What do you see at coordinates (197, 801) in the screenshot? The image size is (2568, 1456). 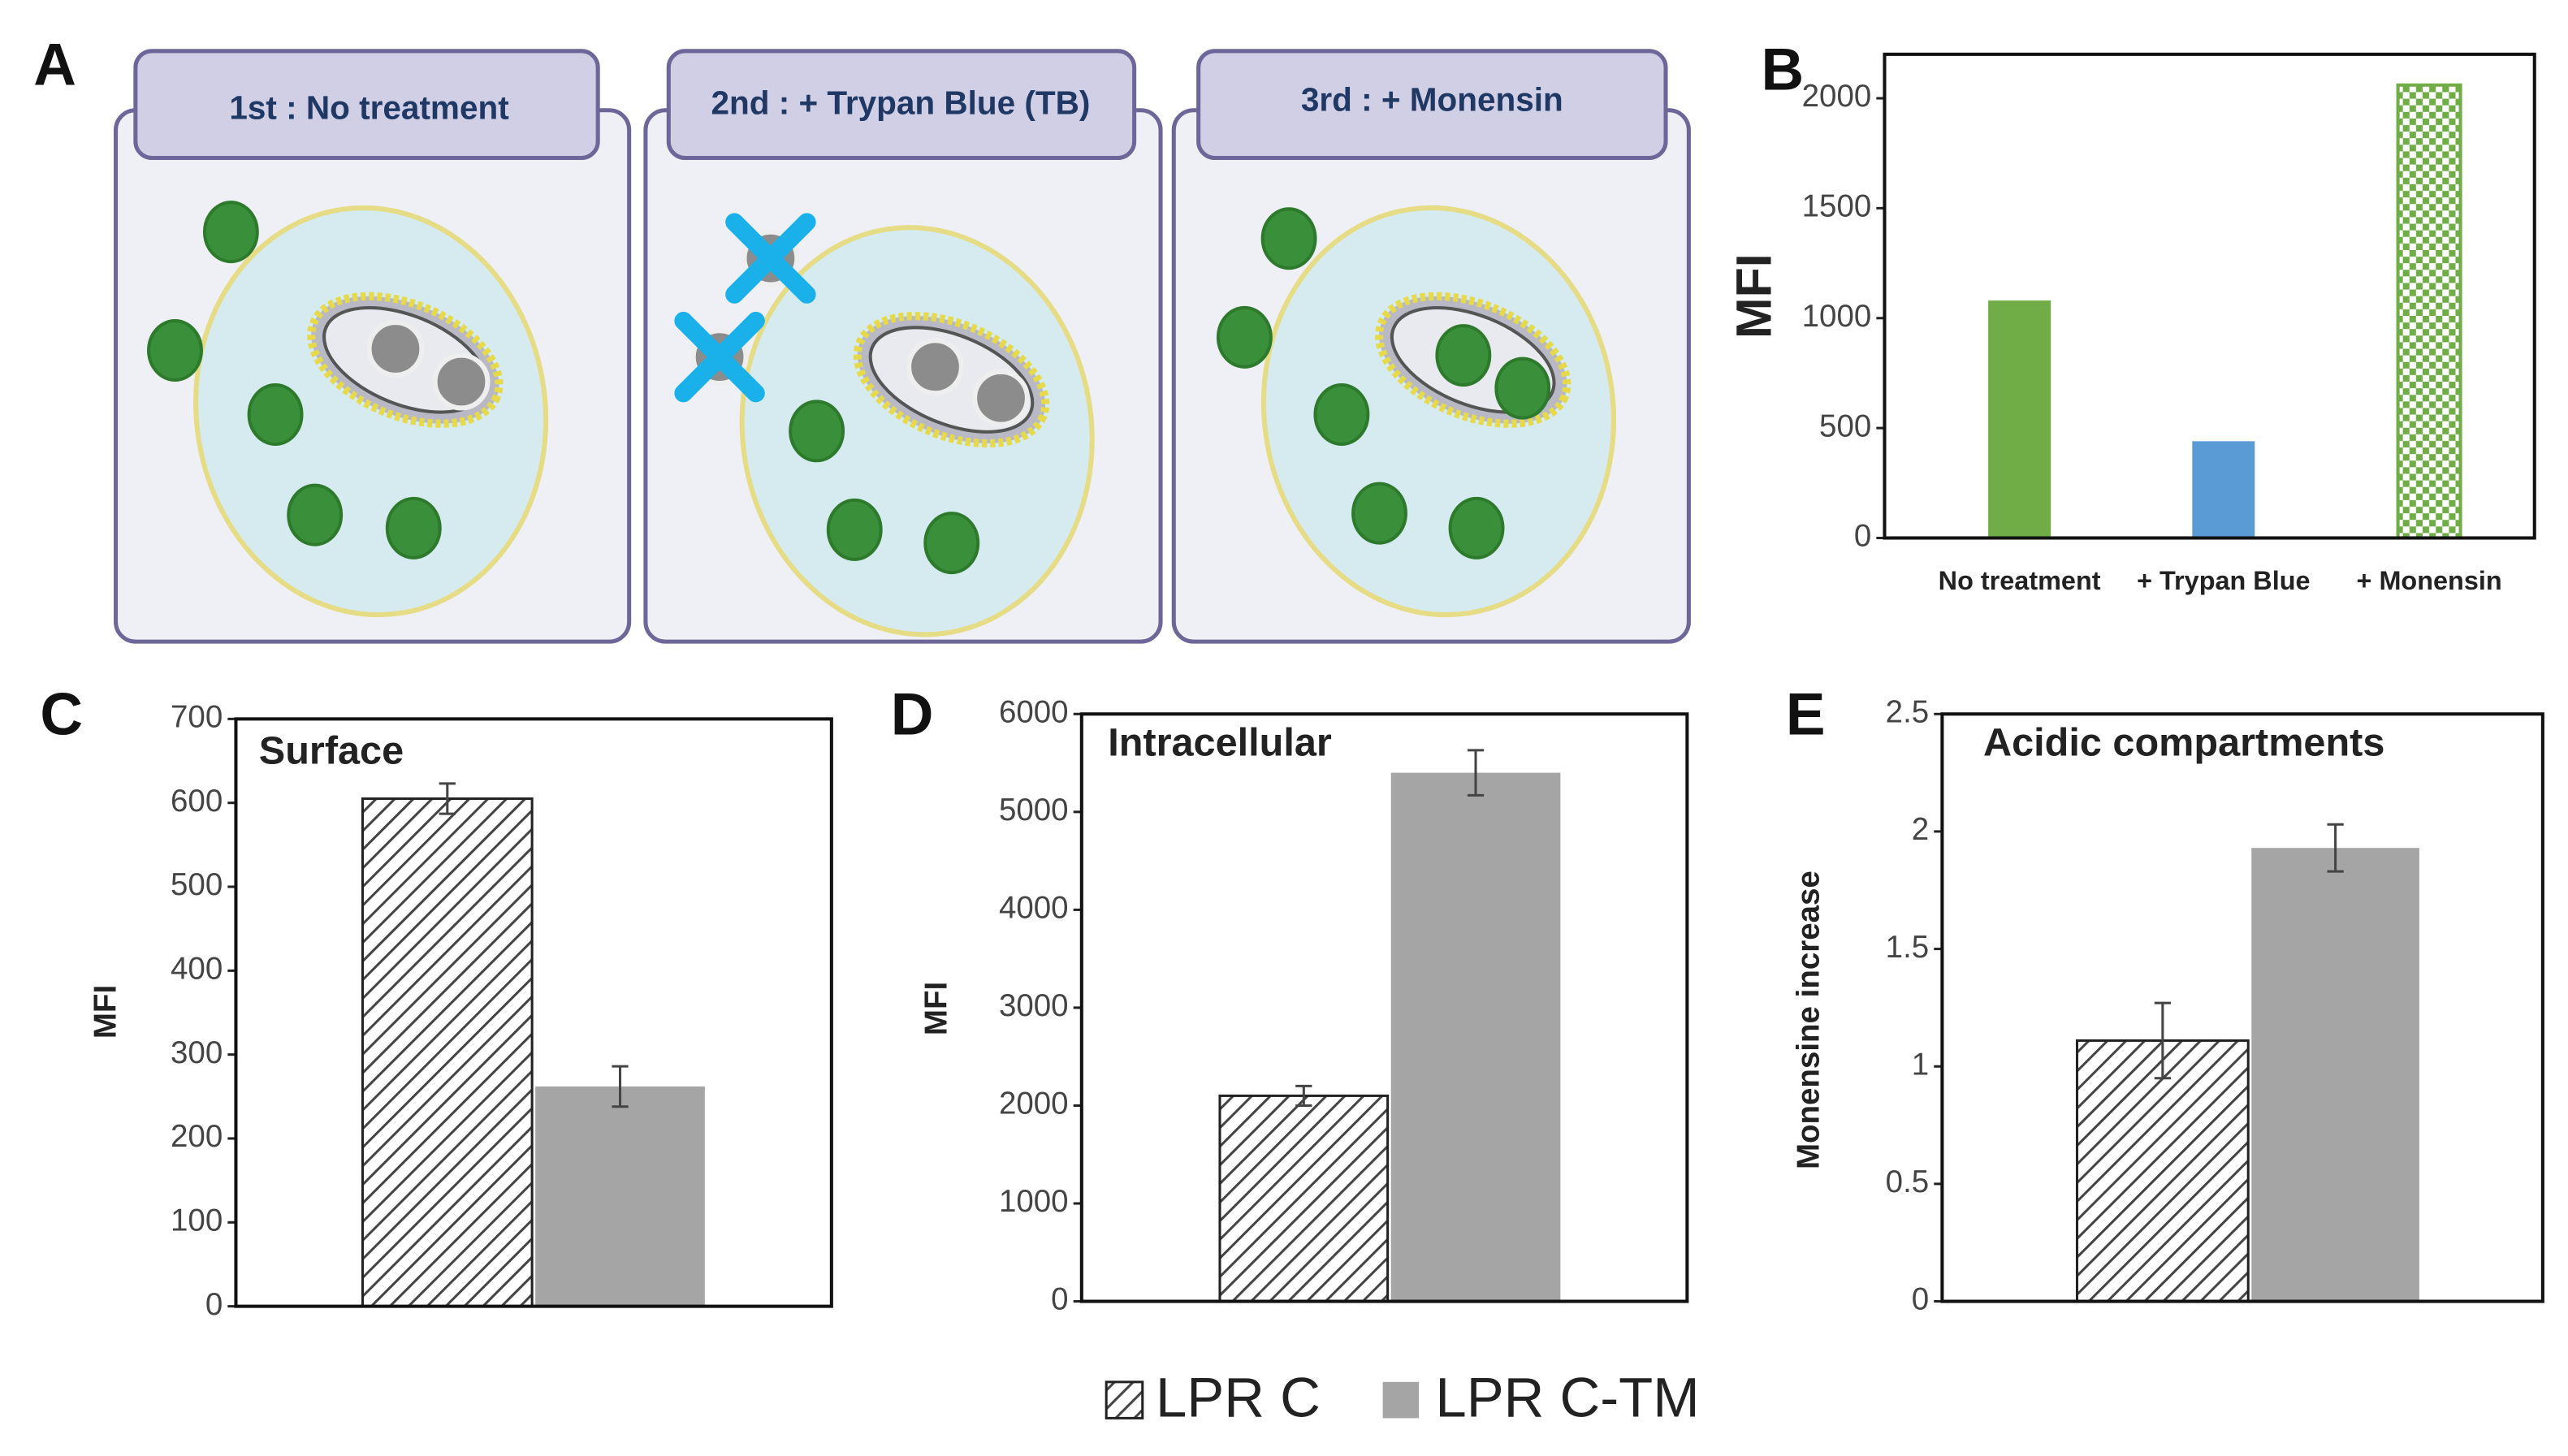 I see `y-tick-label: 600` at bounding box center [197, 801].